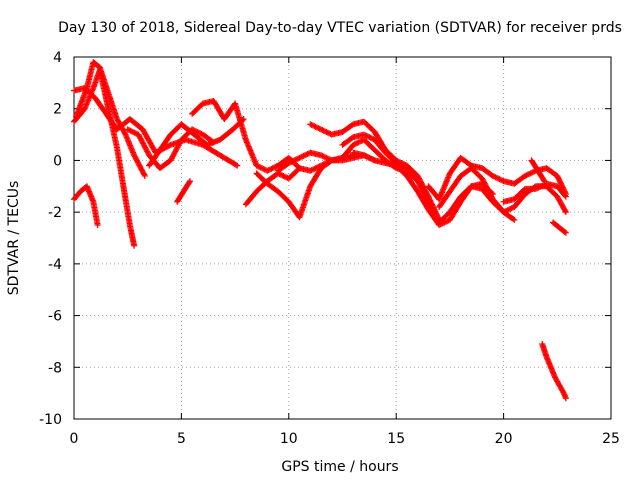 This screenshot has height=480, width=640. I want to click on y-tick-label: -8, so click(55, 368).